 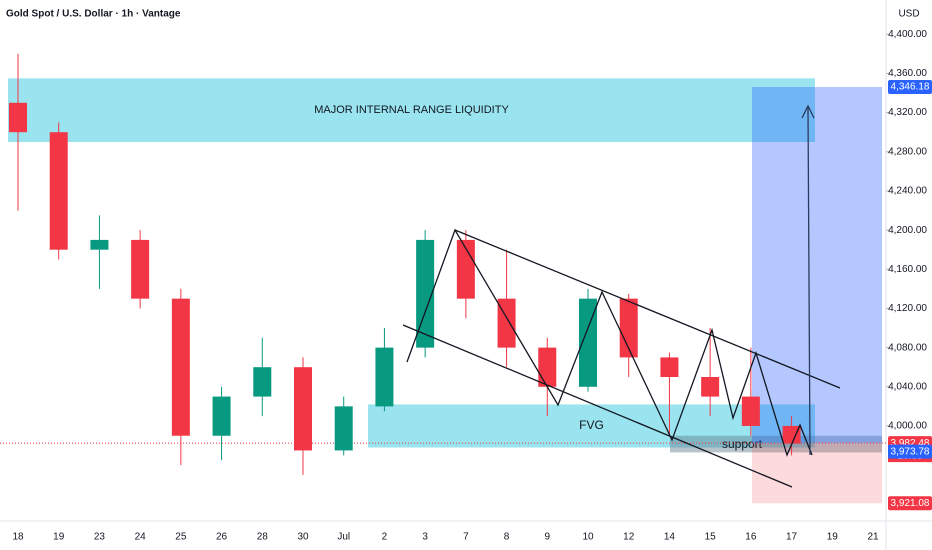 What do you see at coordinates (222, 537) in the screenshot?
I see `x-tick-label: 26` at bounding box center [222, 537].